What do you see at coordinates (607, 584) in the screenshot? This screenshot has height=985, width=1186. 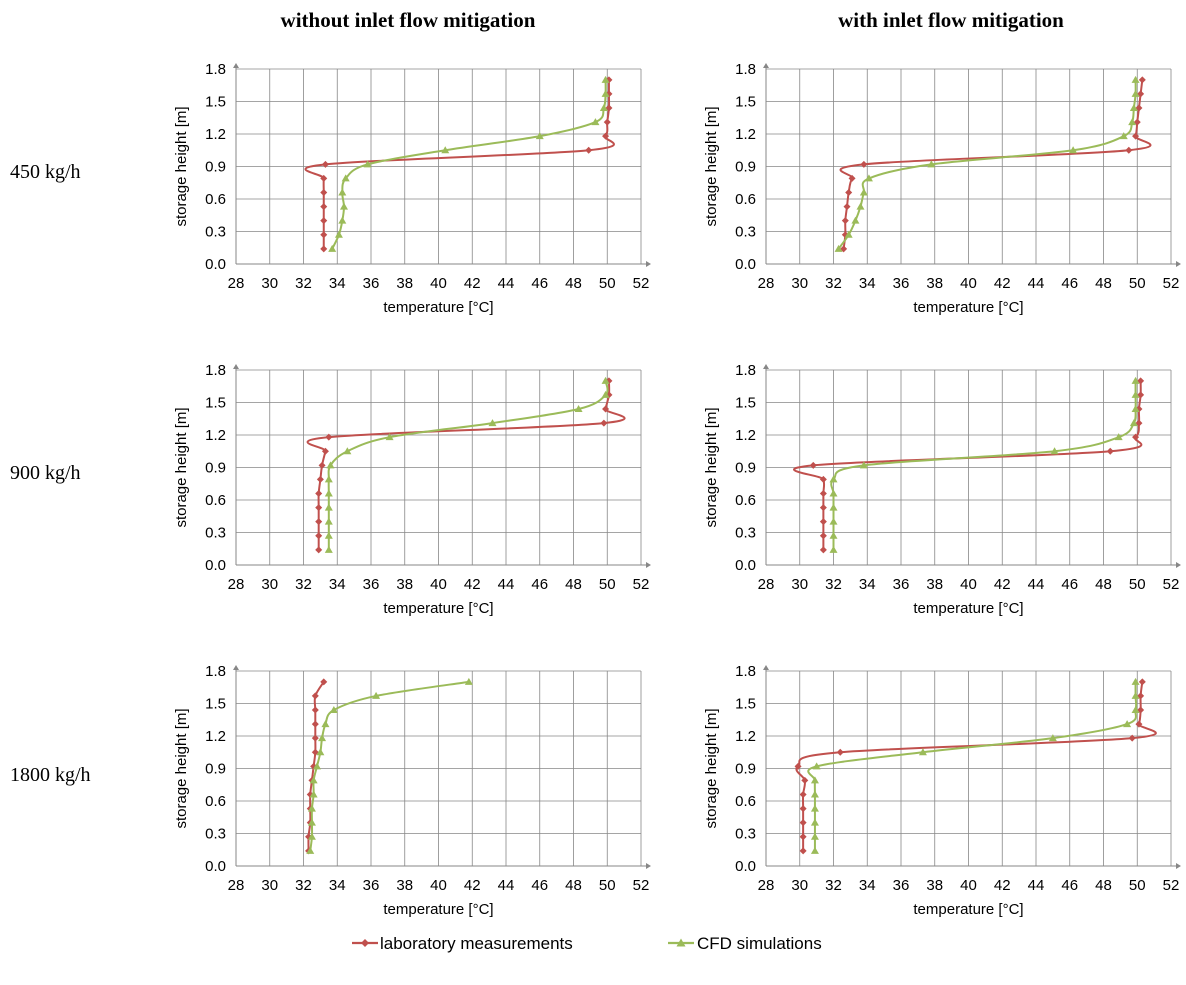 I see `x-tick-label: 50` at bounding box center [607, 584].